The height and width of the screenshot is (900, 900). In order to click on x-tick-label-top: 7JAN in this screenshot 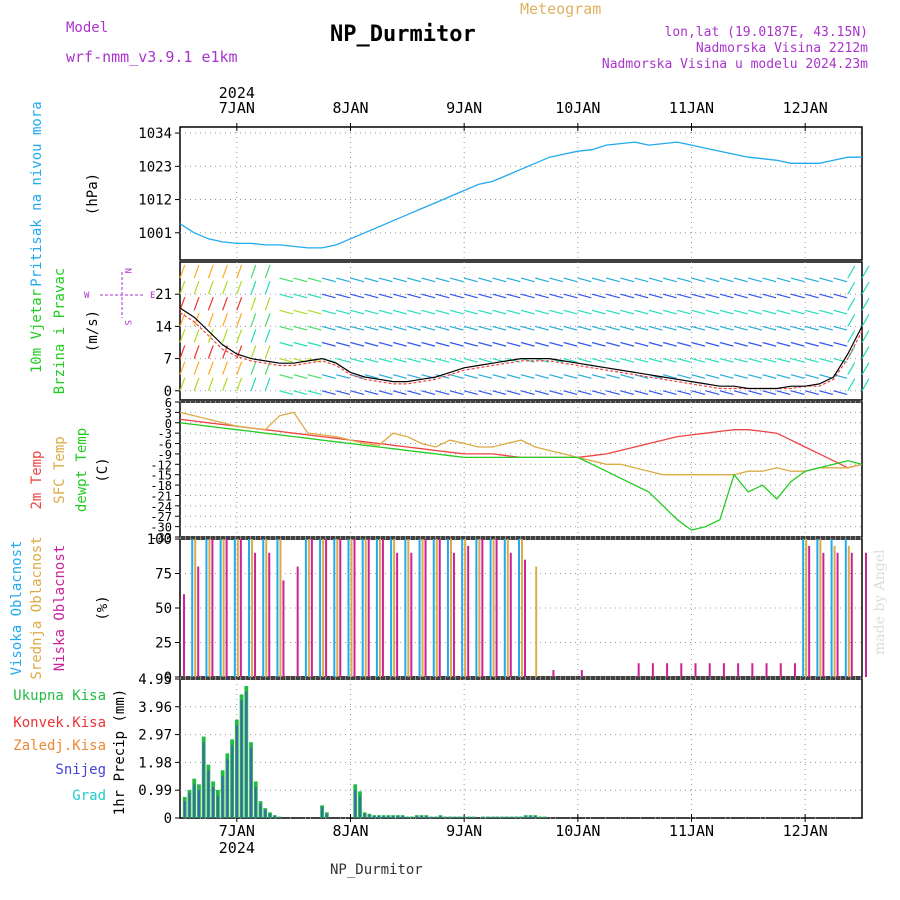, I will do `click(237, 108)`.